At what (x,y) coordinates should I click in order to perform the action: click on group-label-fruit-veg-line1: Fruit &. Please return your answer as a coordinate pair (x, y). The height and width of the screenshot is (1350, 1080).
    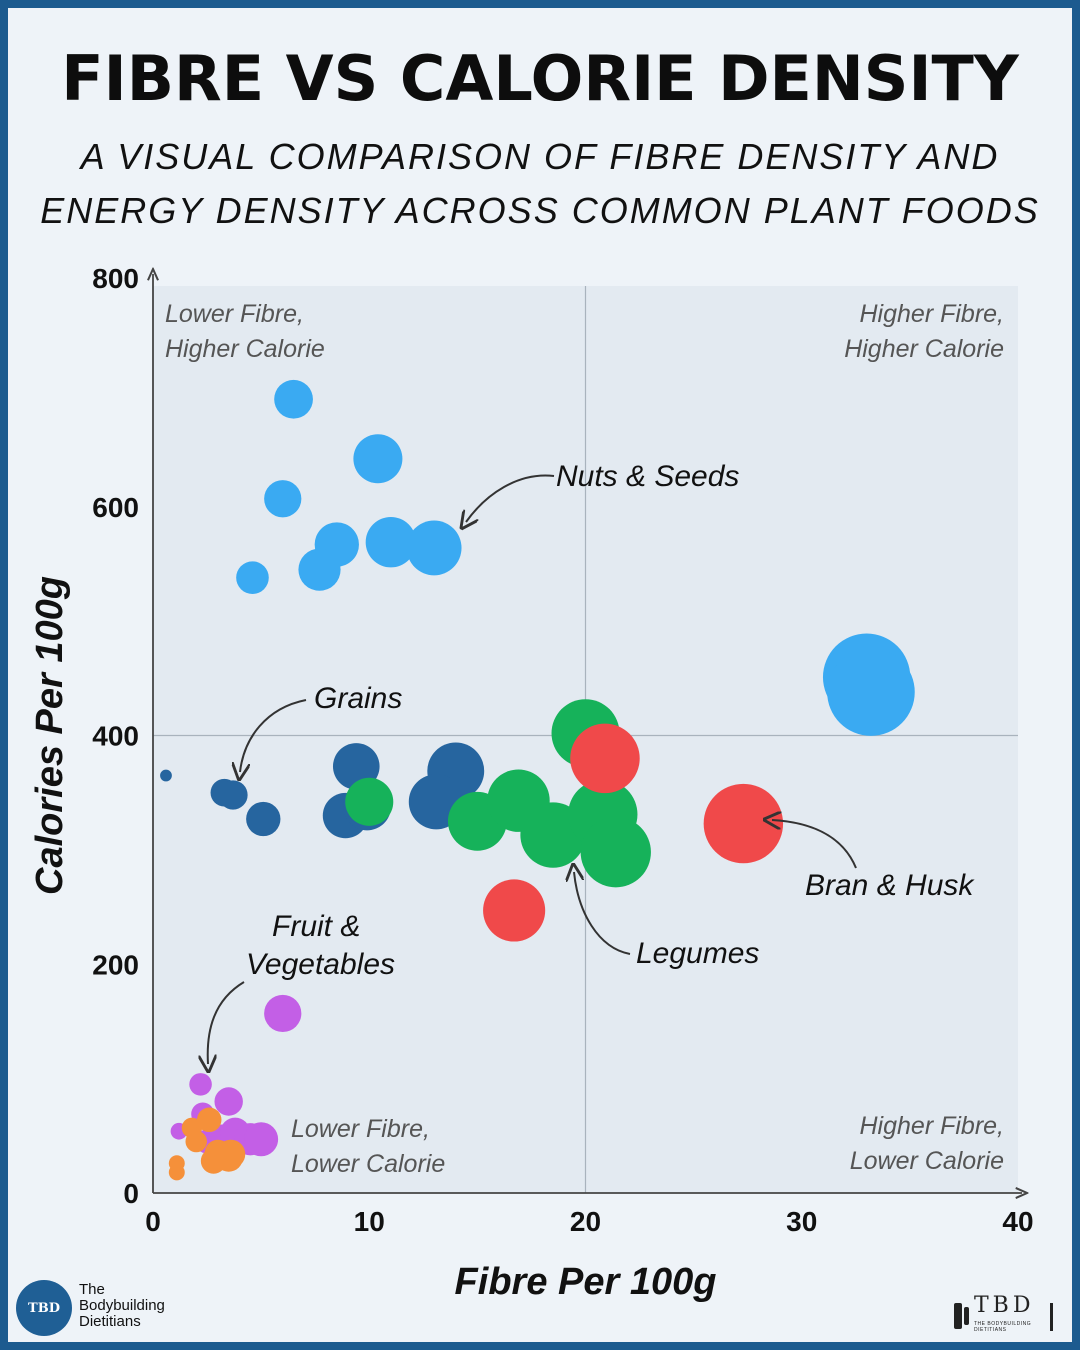
    Looking at the image, I should click on (316, 926).